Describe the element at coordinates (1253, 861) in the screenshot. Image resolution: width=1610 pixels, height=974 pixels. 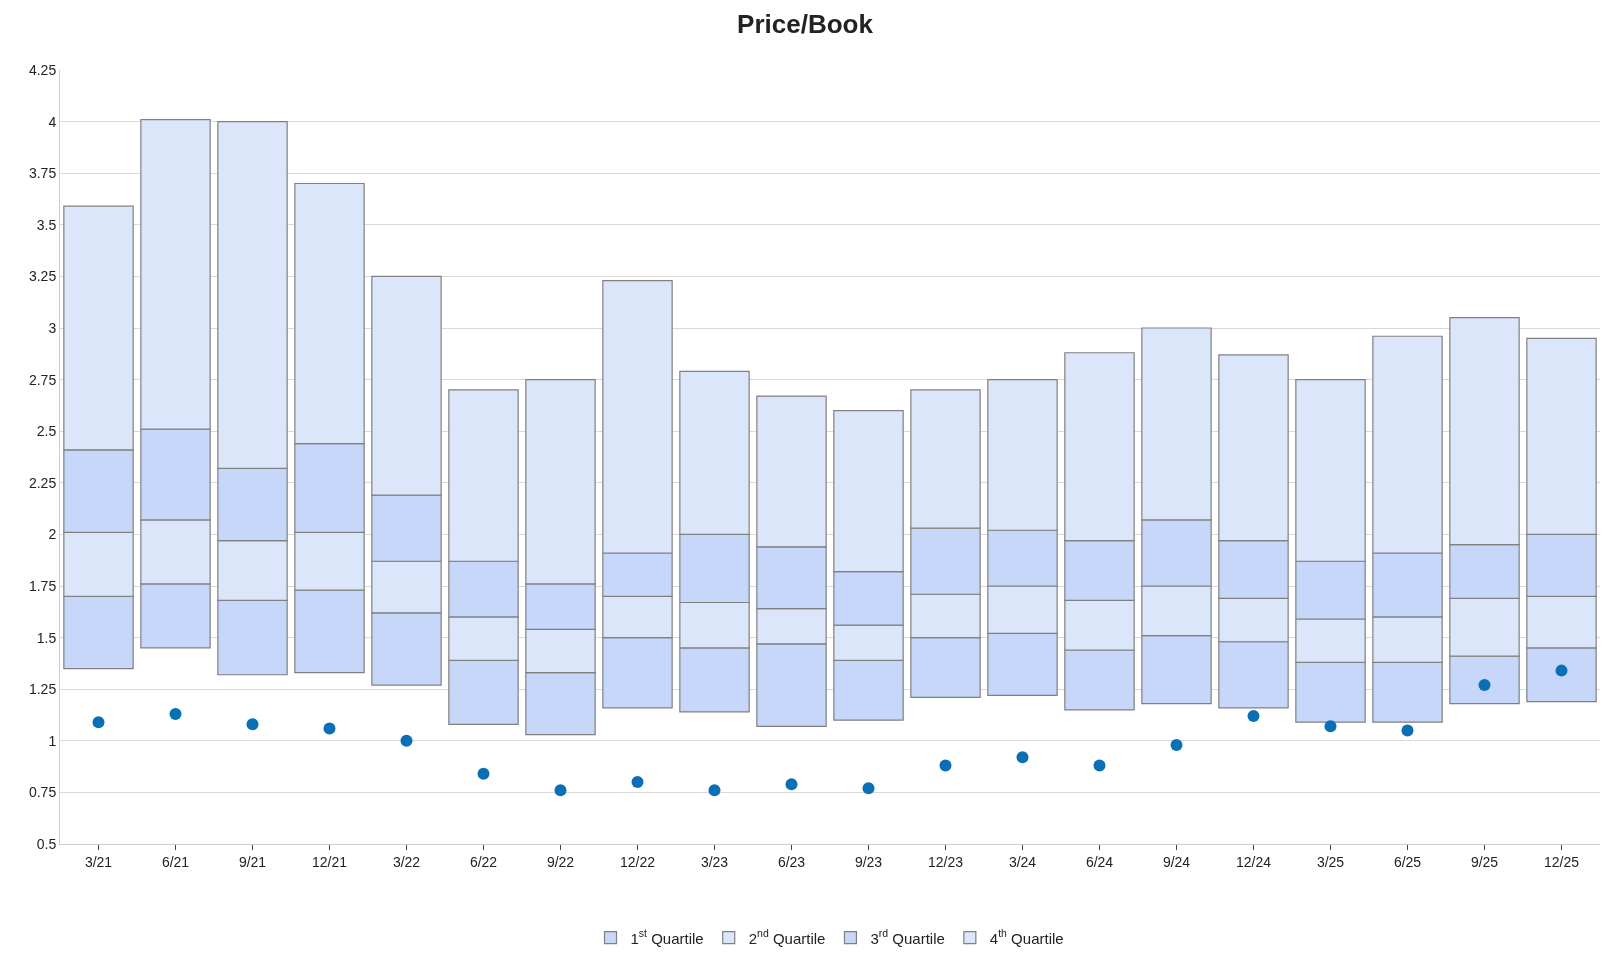
I see `x-tick-label: 12/24` at that location.